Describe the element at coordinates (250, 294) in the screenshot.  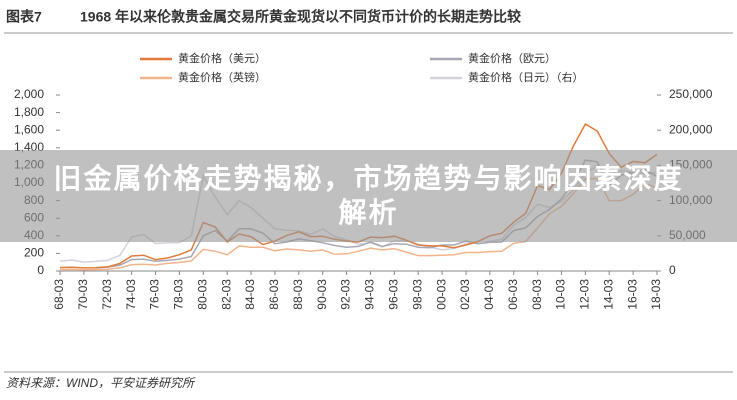
I see `x-tick-label: 84-03` at that location.